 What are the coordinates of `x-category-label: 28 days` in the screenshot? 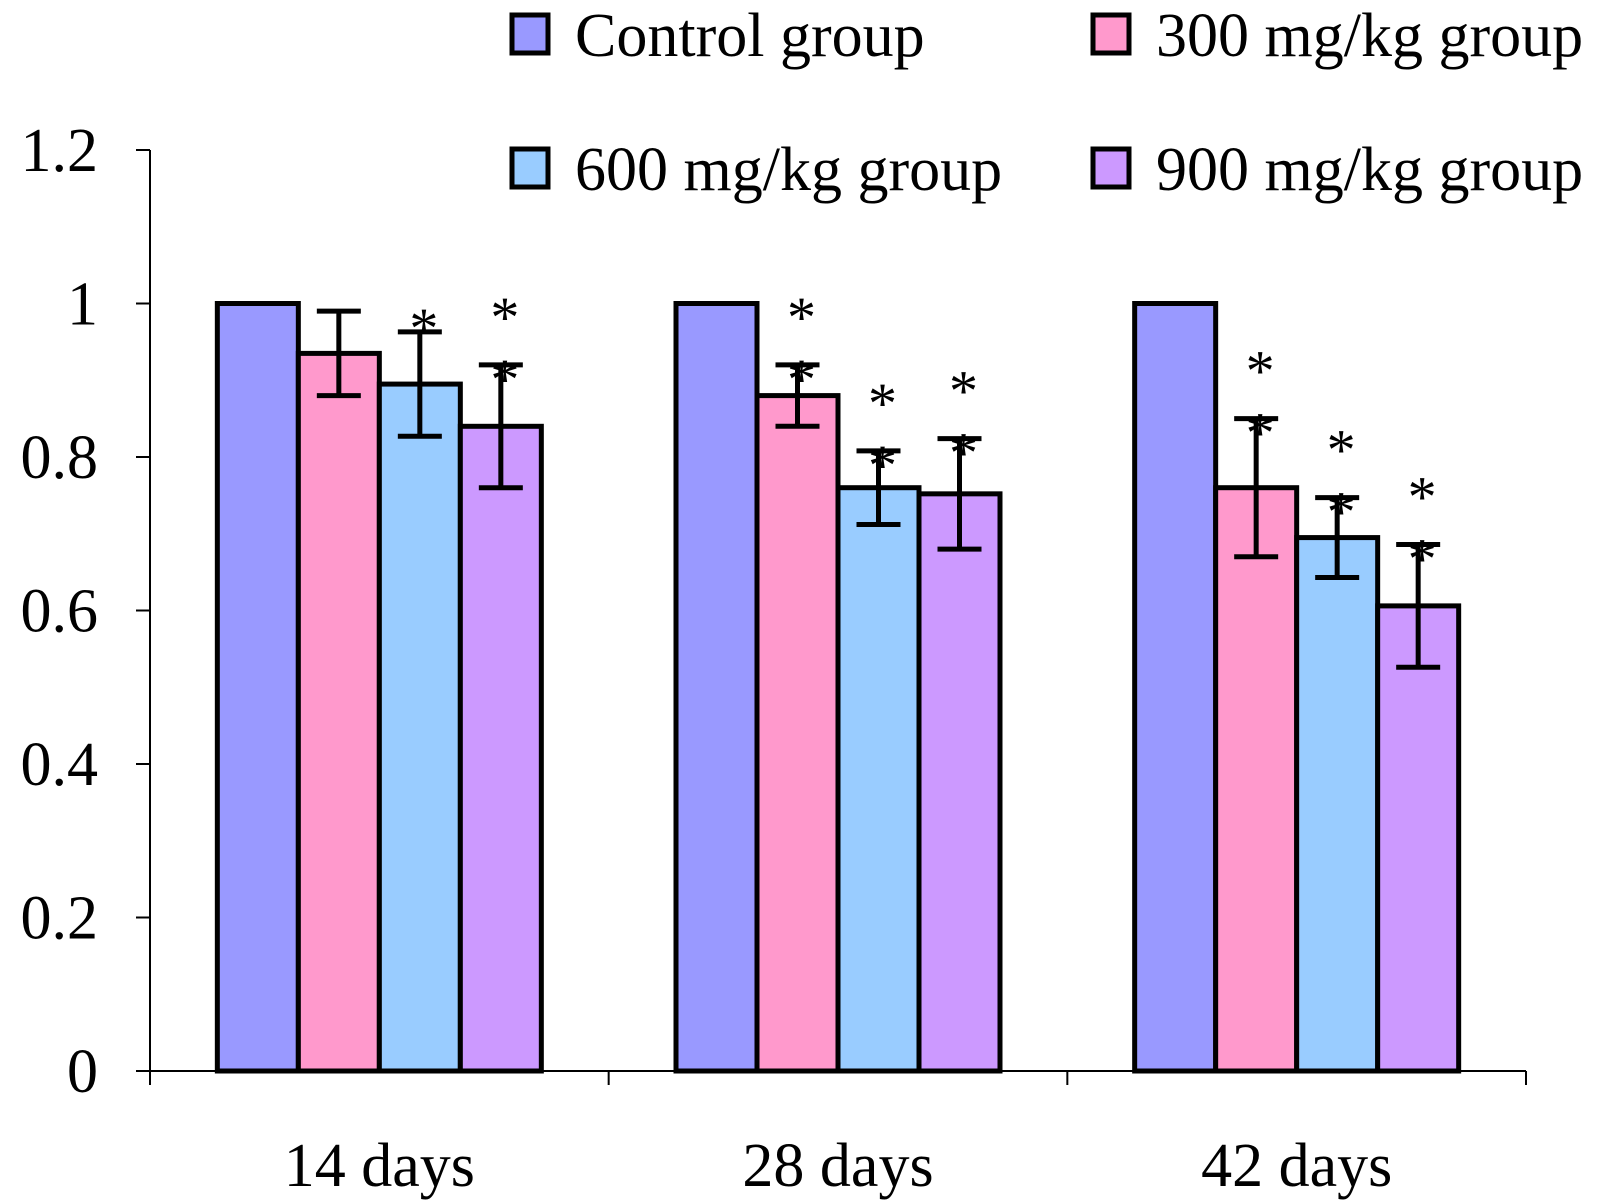 It's located at (837, 1166).